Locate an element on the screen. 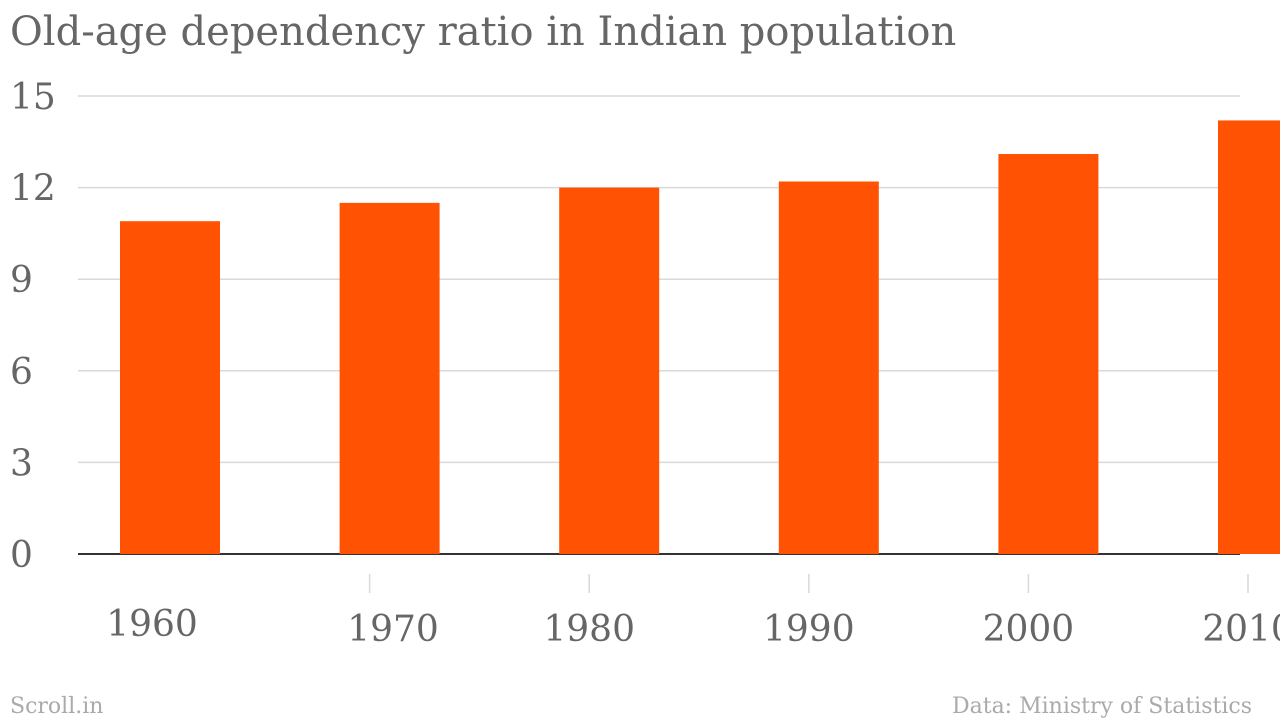 Image resolution: width=1280 pixels, height=720 pixels. y-tick-label-15: 15 is located at coordinates (33, 97).